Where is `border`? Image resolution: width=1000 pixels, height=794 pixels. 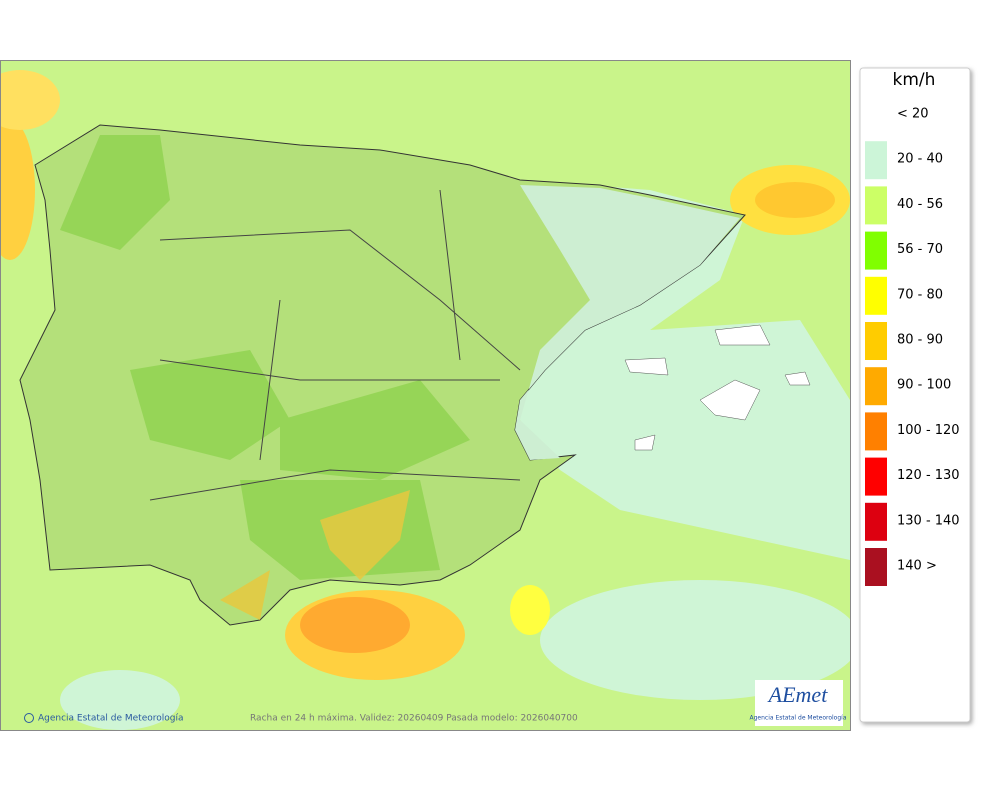
border is located at coordinates (335, 345).